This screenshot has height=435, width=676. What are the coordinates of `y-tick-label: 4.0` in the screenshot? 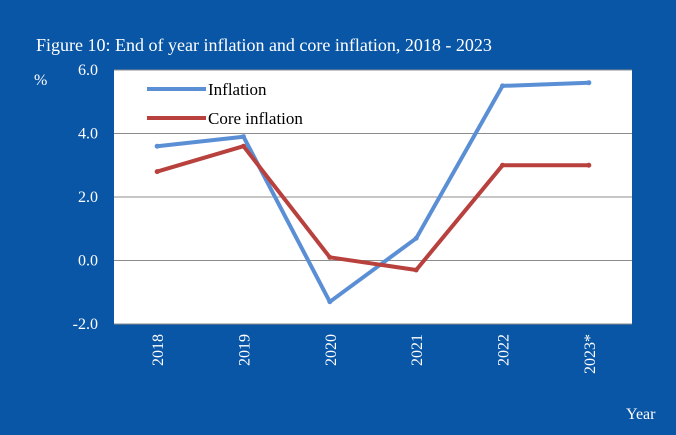 It's located at (88, 134).